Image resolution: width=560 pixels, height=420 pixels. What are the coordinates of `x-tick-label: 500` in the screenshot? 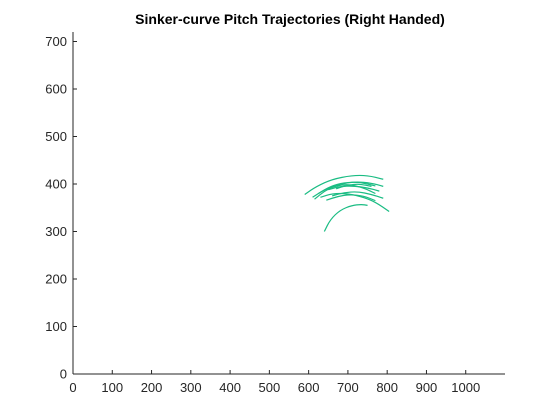 It's located at (270, 387).